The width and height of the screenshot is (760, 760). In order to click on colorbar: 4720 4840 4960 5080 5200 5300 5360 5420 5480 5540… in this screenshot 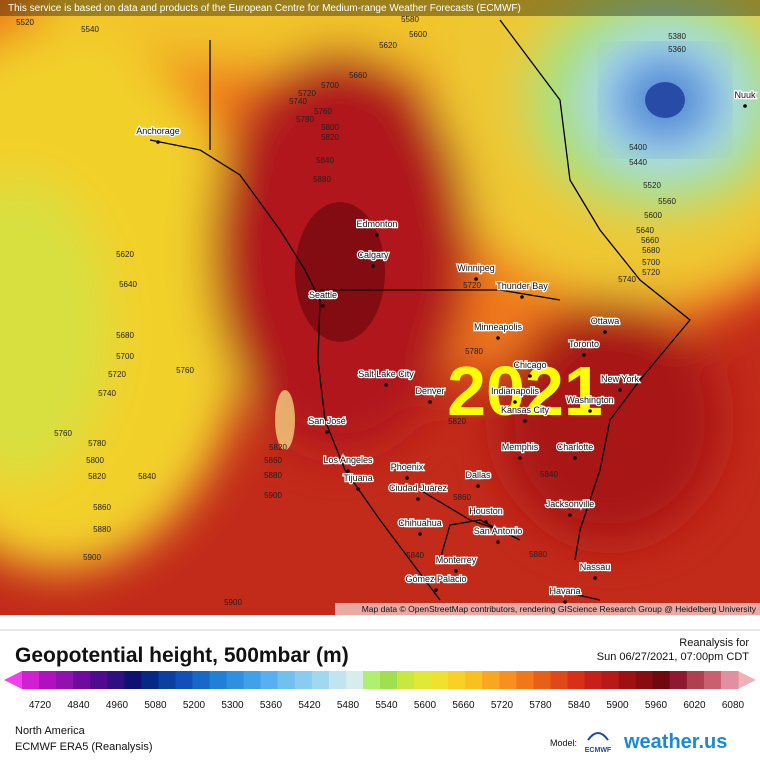, I will do `click(380, 691)`.